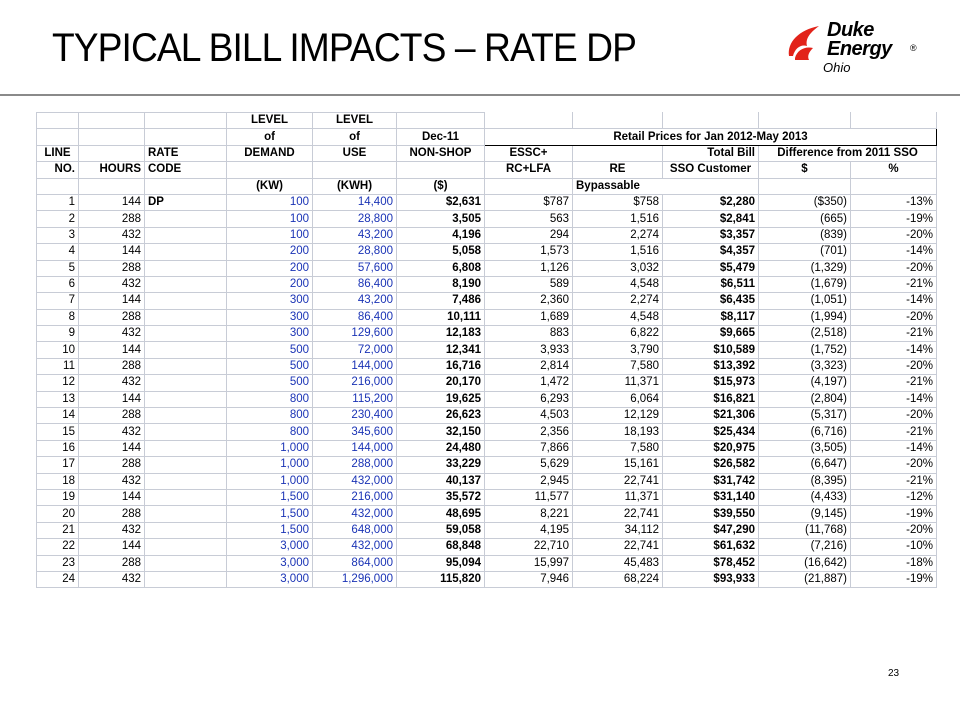 The width and height of the screenshot is (960, 720). I want to click on cell-essc: 883, so click(528, 334).